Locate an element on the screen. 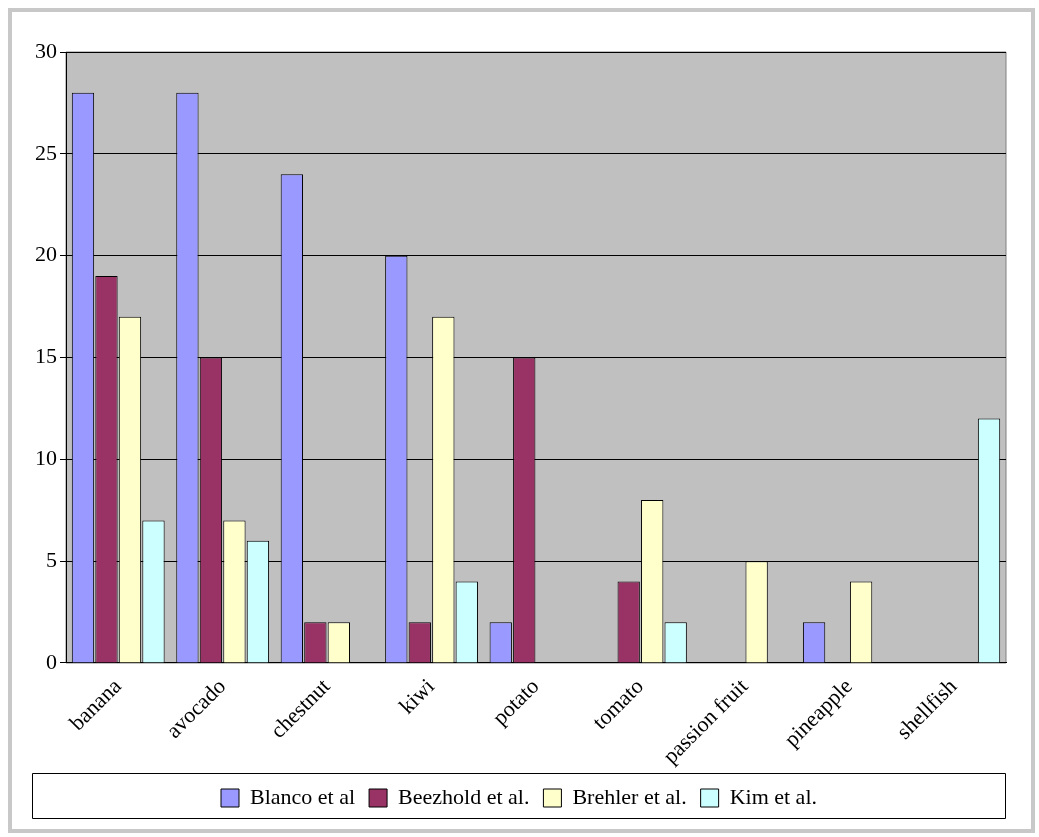  x-tick-label: kiwi is located at coordinates (416, 696).